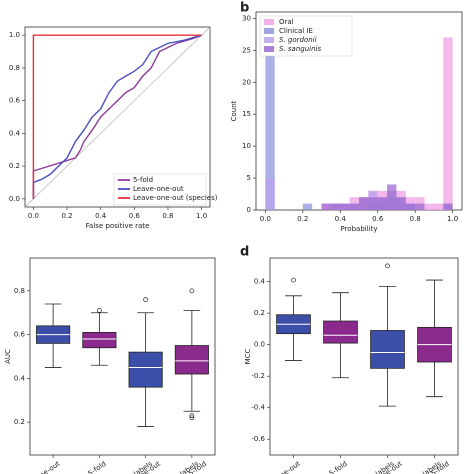 The height and width of the screenshot is (474, 474). Describe the element at coordinates (246, 50) in the screenshot. I see `y-tick-label: 25` at that location.